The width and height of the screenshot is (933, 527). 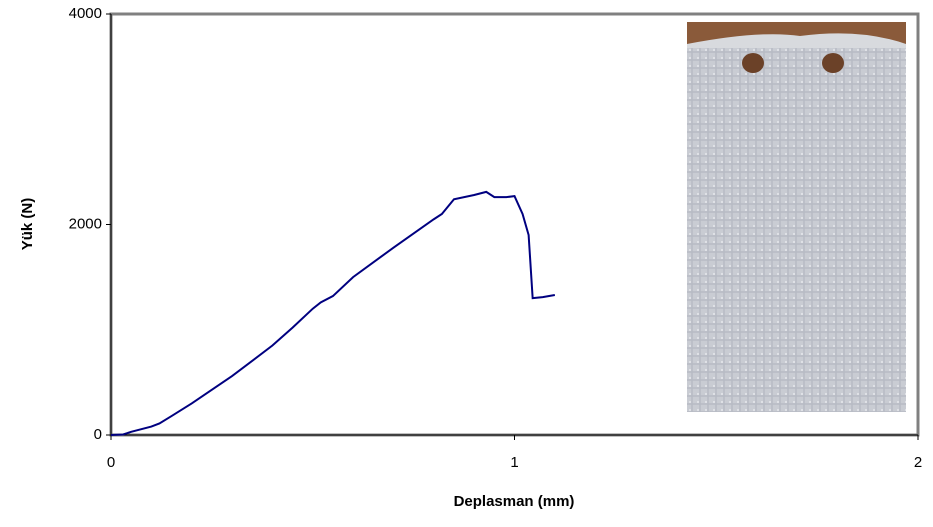 I want to click on x-tick-label: 2, so click(x=918, y=462).